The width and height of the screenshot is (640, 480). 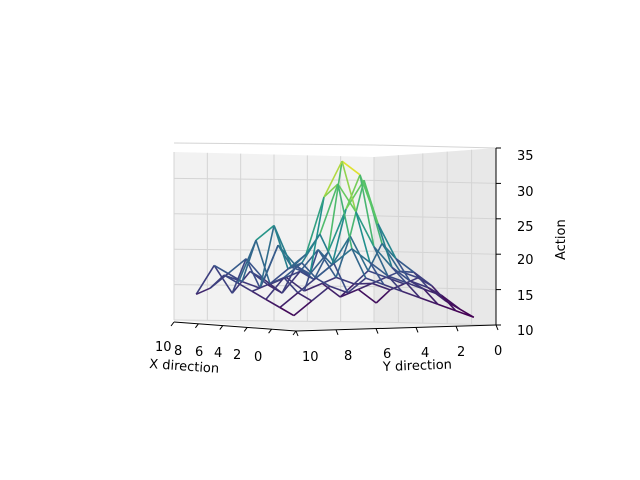 I want to click on y-tick-label: 2, so click(x=461, y=352).